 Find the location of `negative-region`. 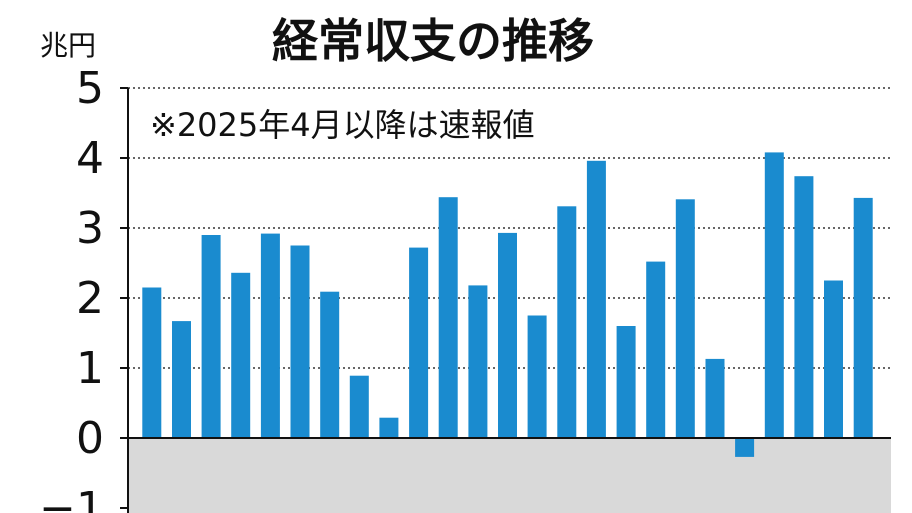

negative-region is located at coordinates (509, 475).